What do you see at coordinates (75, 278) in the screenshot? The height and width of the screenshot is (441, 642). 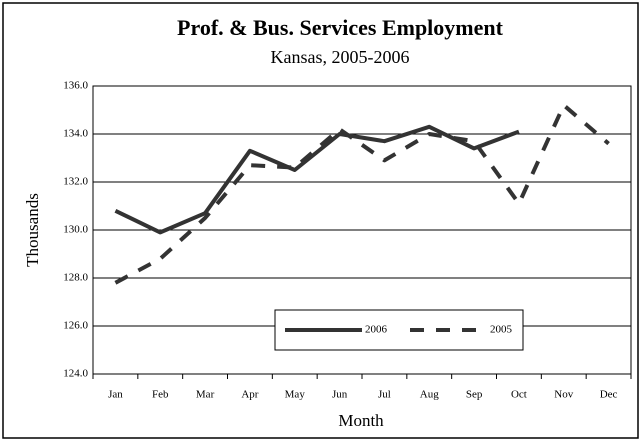 I see `y-tick-label: 128.0` at bounding box center [75, 278].